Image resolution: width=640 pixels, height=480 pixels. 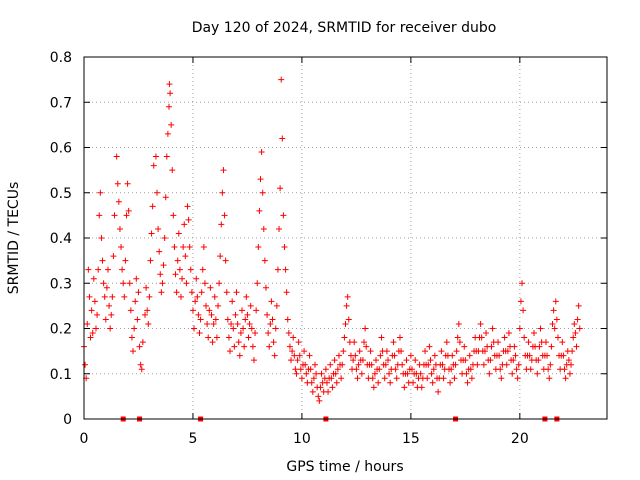 I want to click on y-tick-label: 0.1, so click(x=61, y=375).